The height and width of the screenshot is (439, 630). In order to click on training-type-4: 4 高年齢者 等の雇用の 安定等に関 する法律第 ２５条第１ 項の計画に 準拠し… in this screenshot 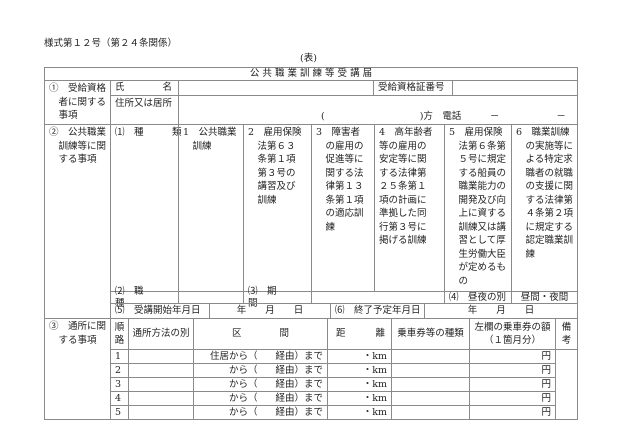, I will do `click(409, 208)`.